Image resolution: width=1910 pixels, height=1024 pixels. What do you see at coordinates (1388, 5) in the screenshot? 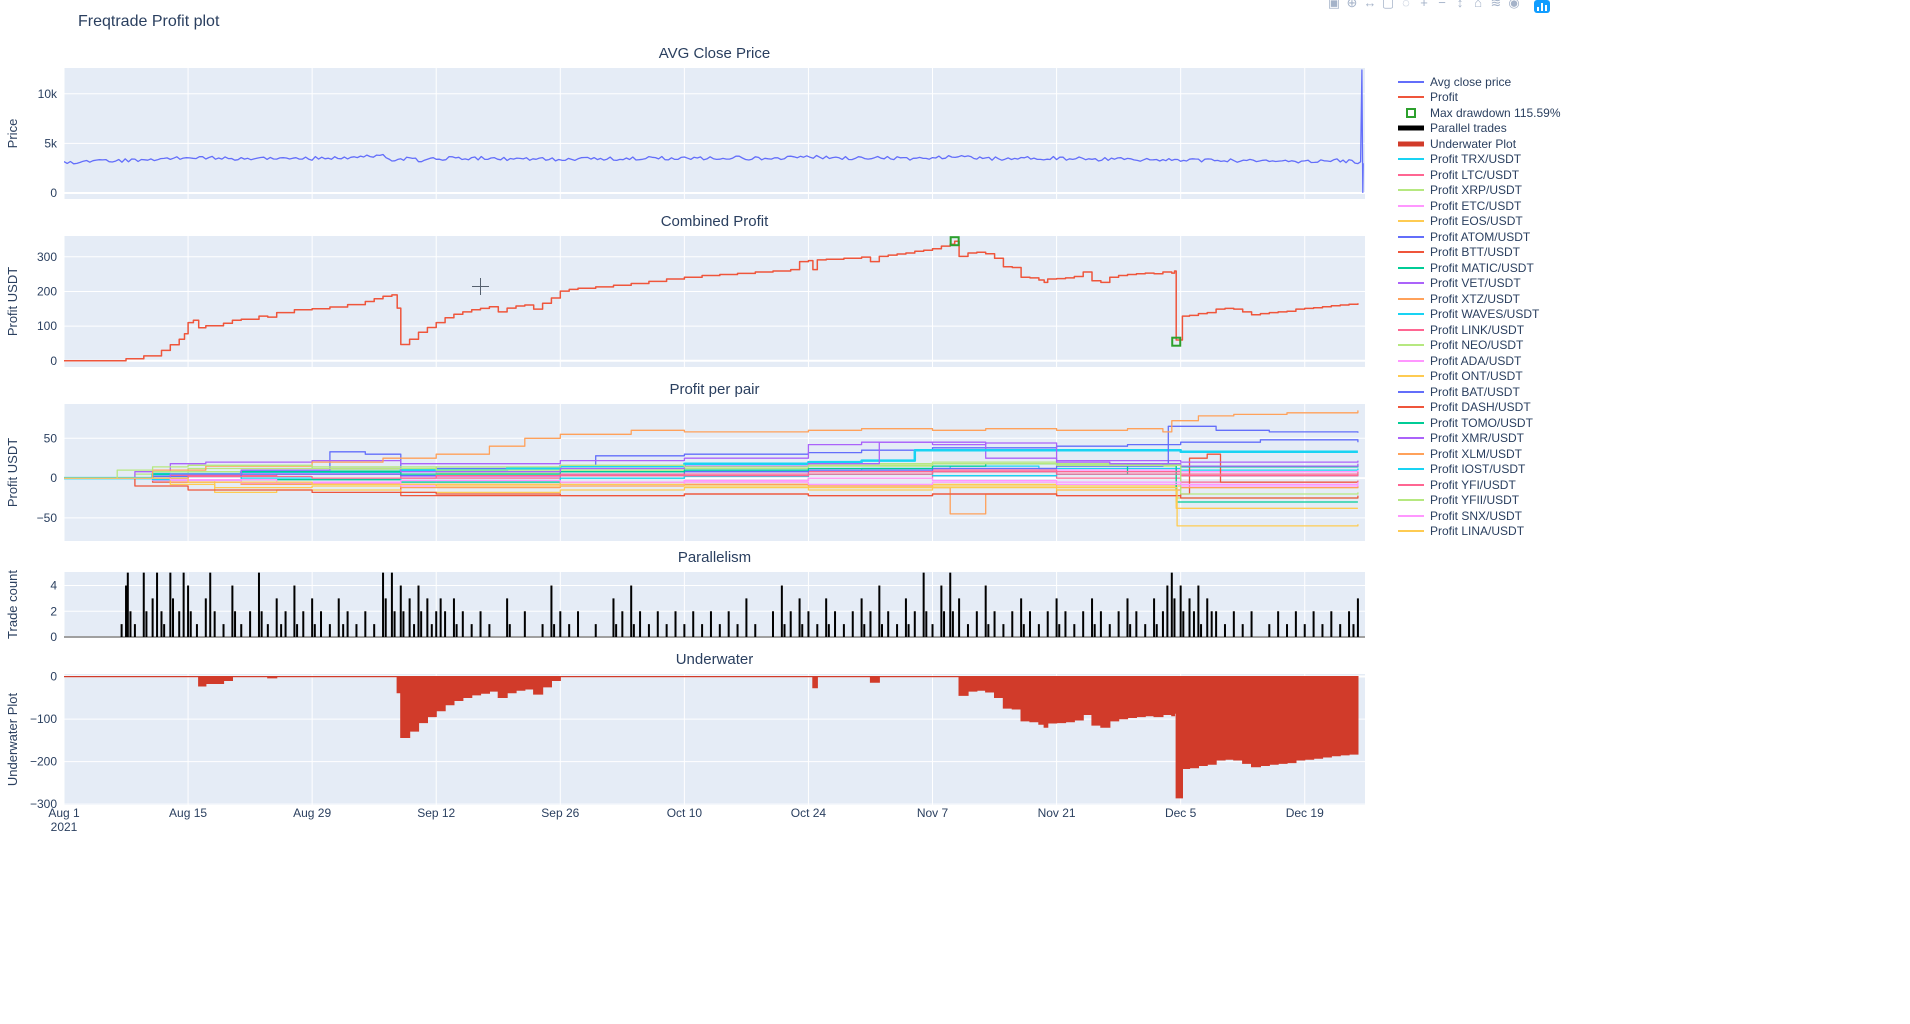
I see `box-select-icon: ▢` at bounding box center [1388, 5].